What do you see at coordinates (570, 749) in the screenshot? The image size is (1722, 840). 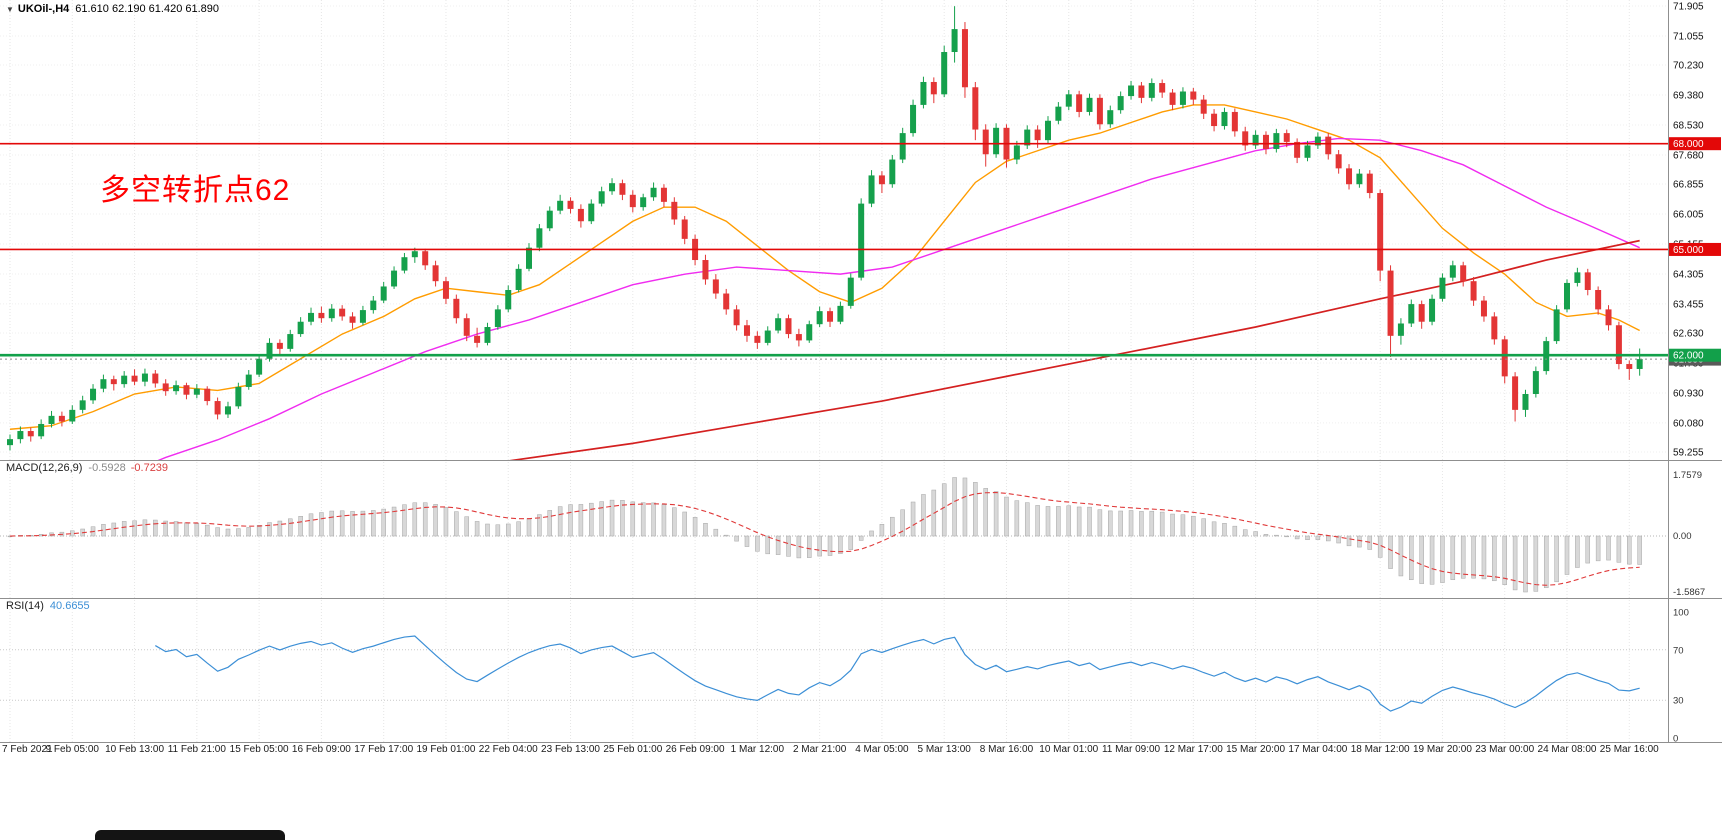 I see `time-label: 23 Feb 13:00` at bounding box center [570, 749].